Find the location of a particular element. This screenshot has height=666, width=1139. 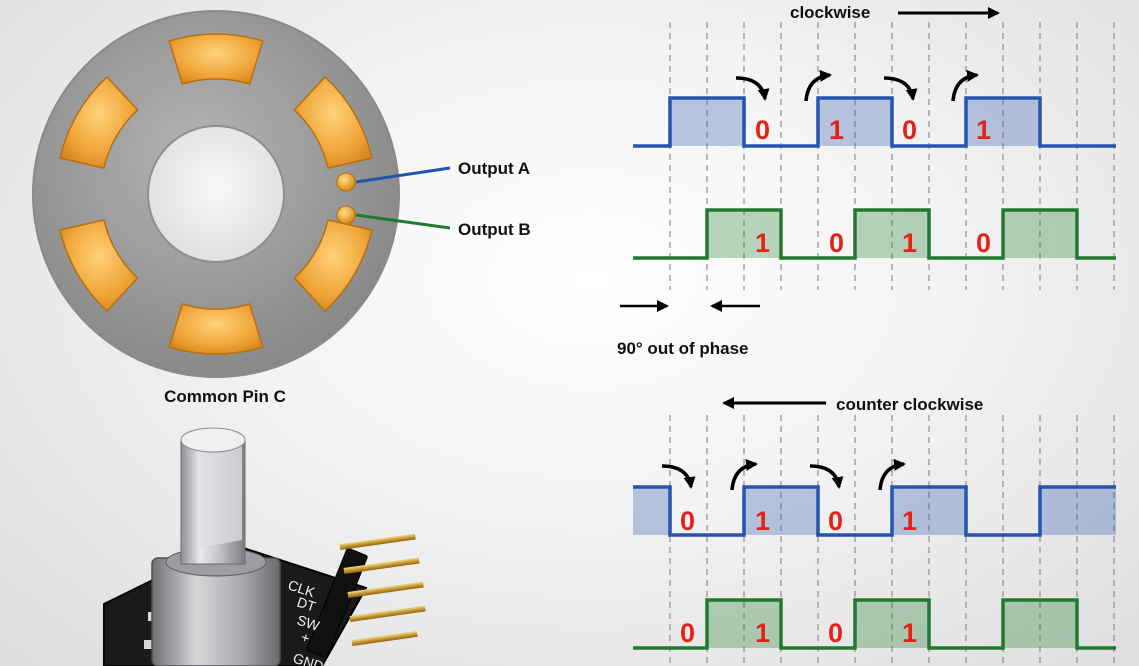

ccw-a-bits: 0 1 0 1 is located at coordinates (798, 521).